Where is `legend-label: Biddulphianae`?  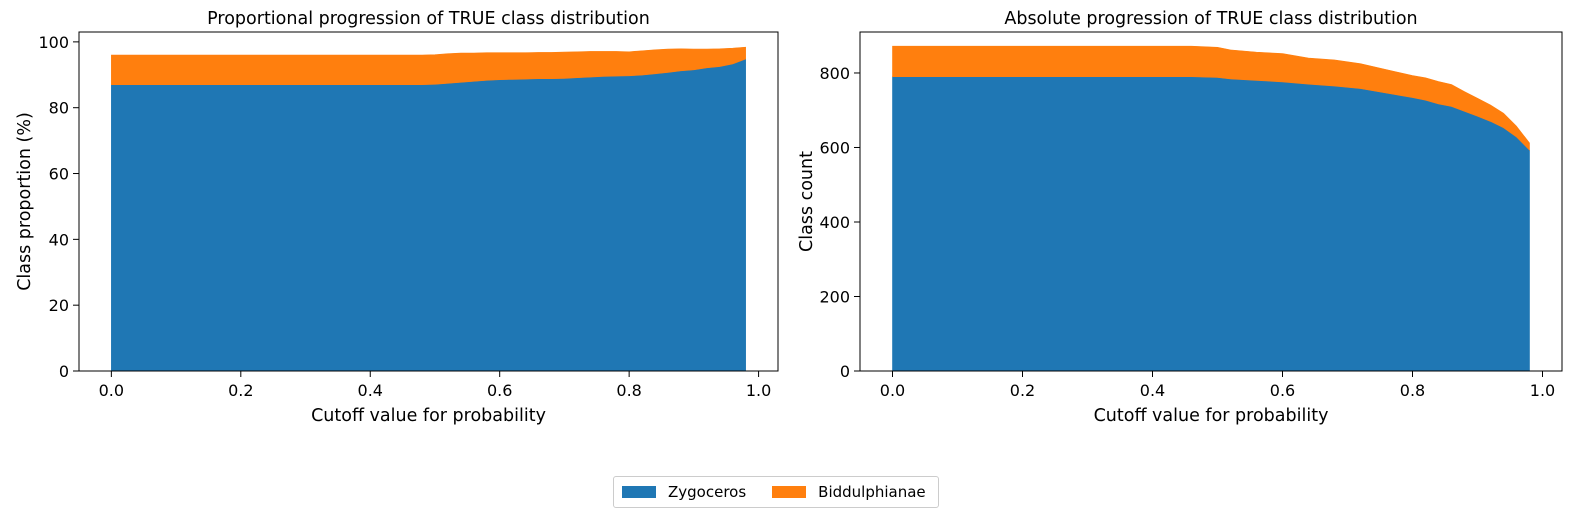
legend-label: Biddulphianae is located at coordinates (872, 492).